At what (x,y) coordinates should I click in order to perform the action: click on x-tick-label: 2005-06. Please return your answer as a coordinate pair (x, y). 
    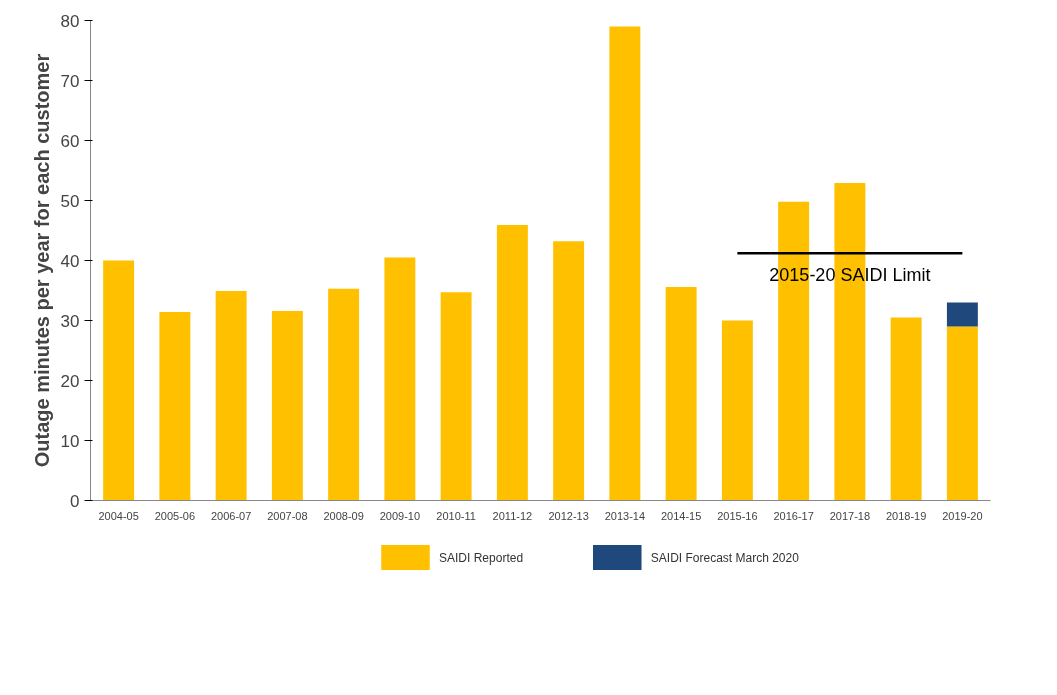
    Looking at the image, I should click on (175, 515).